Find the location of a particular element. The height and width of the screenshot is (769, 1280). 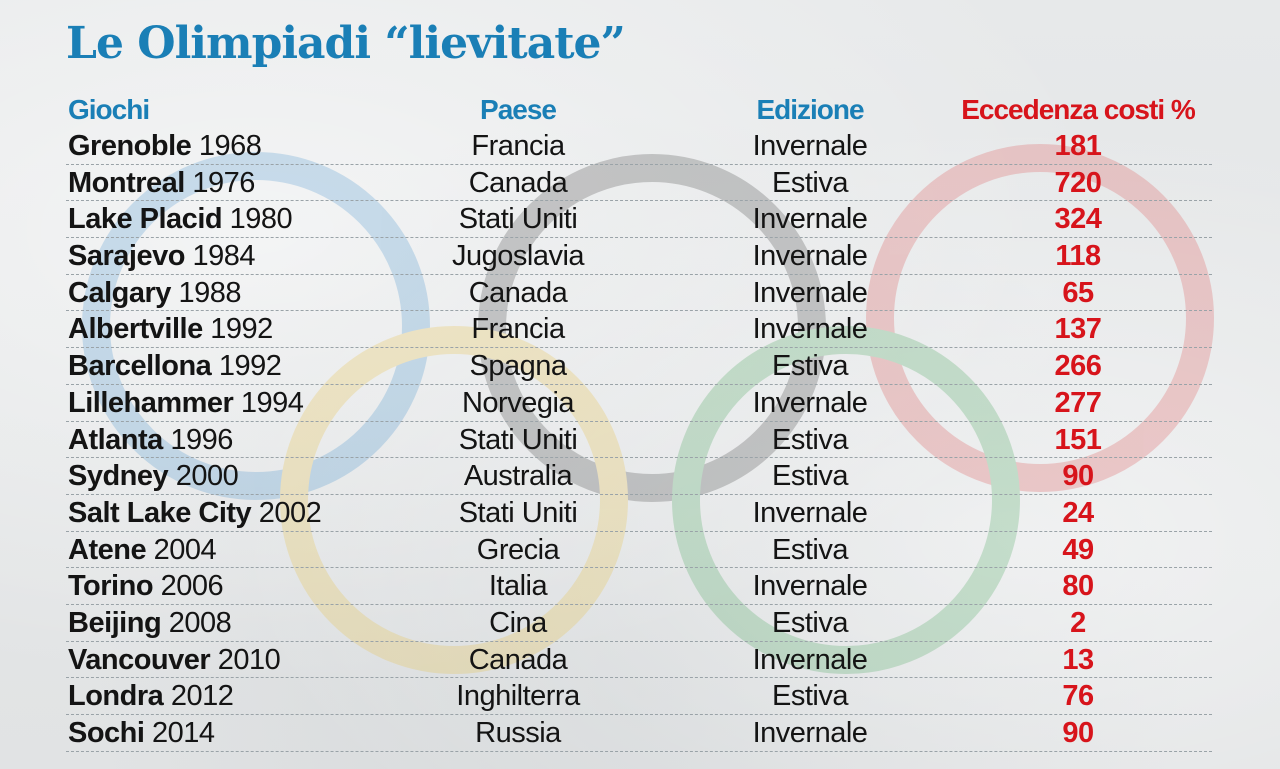

games-cell: Montreal 1976 is located at coordinates (161, 183).